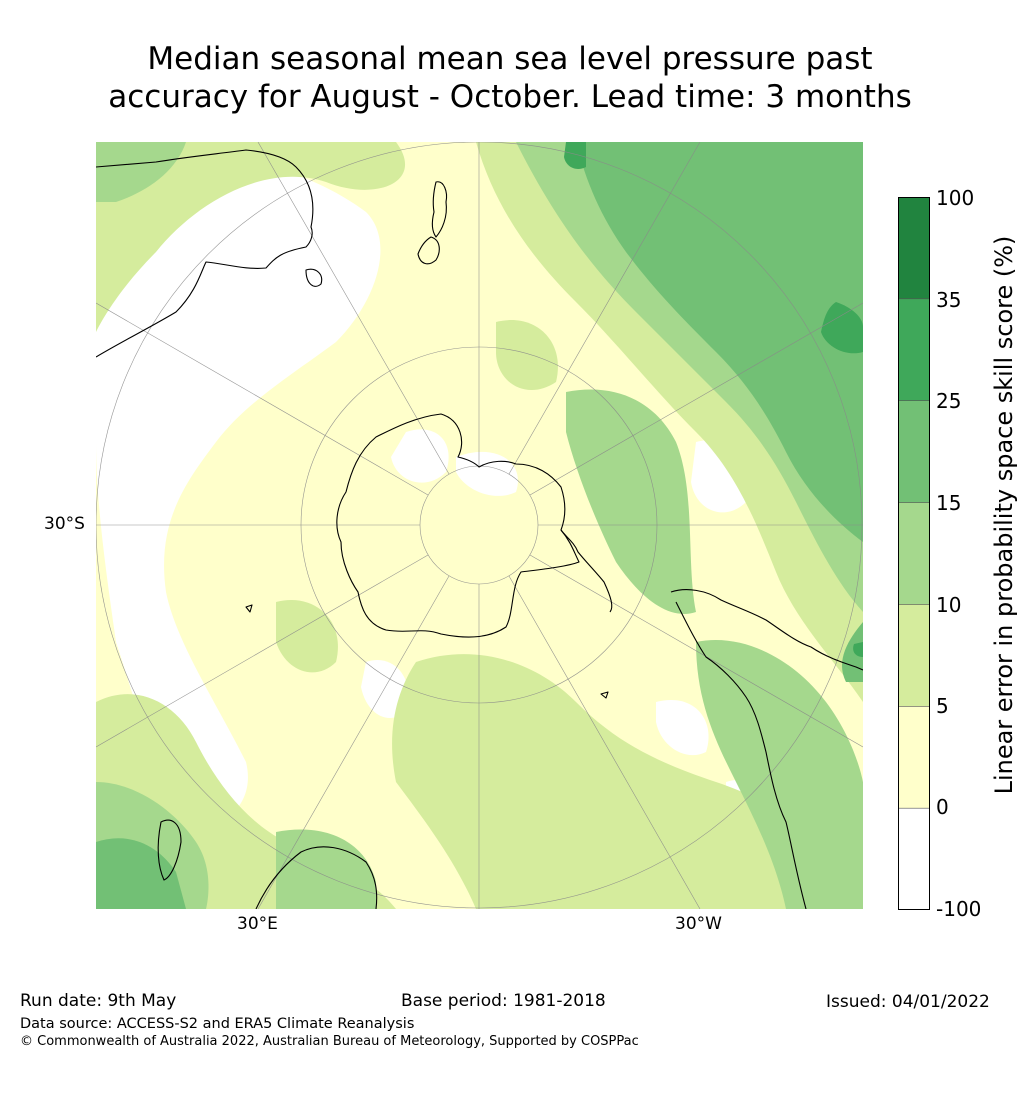 This screenshot has width=1020, height=1095. Describe the element at coordinates (439, 209) in the screenshot. I see `new-zealand-north-island` at that location.